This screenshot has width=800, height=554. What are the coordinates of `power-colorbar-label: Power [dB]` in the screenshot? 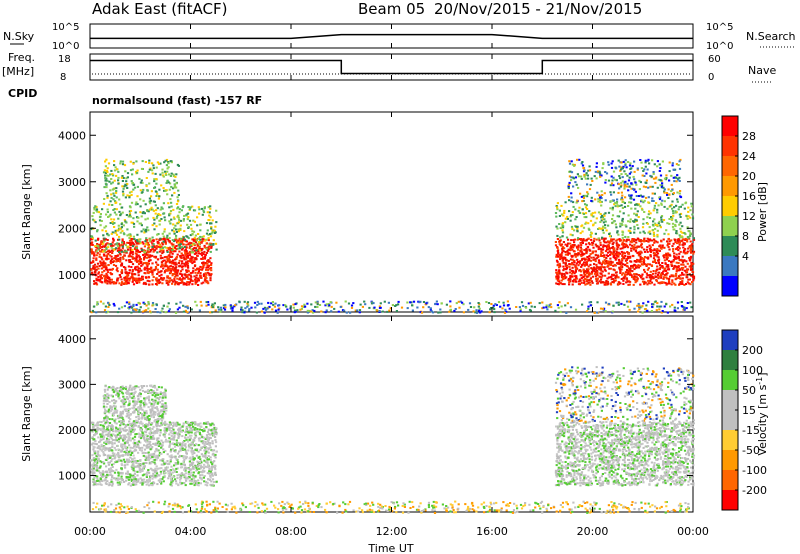 It's located at (762, 212).